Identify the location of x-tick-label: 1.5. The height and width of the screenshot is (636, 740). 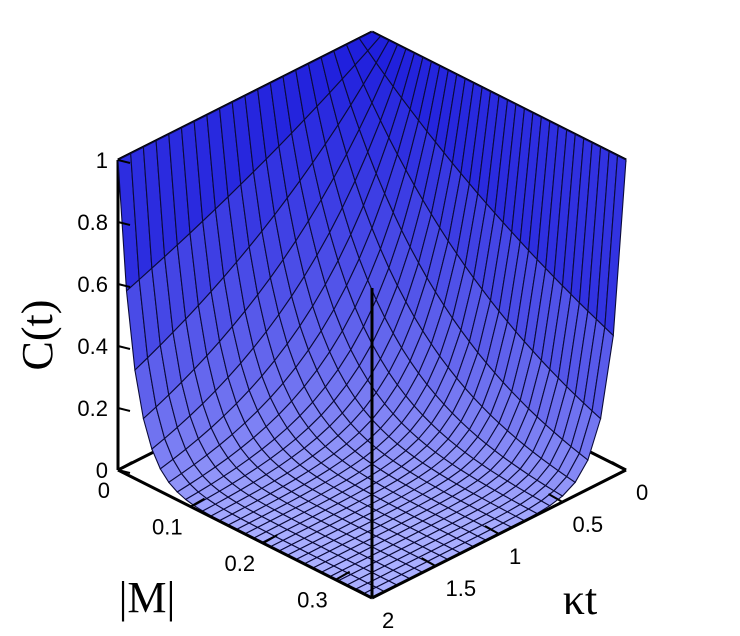
(461, 588).